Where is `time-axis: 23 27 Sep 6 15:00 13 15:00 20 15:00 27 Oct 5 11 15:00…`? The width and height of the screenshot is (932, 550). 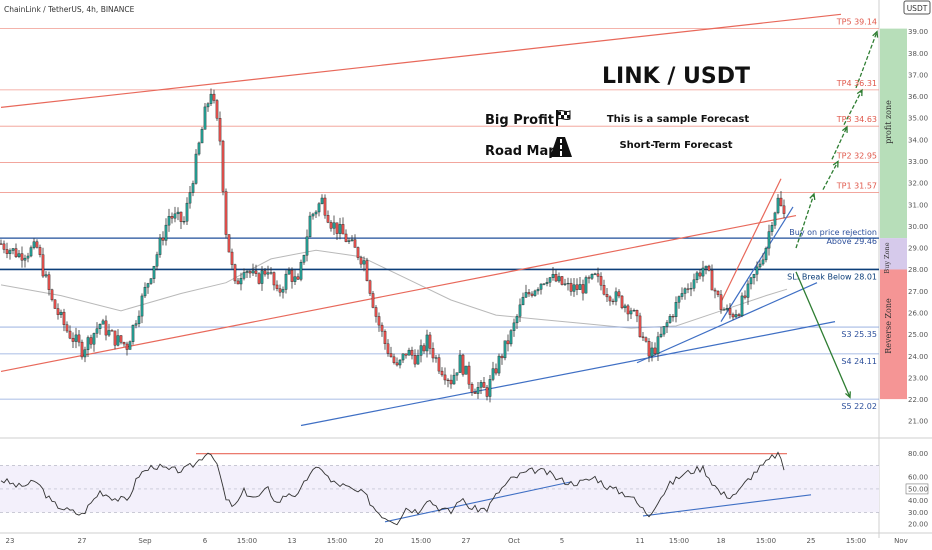 time-axis: 23 27 Sep 6 15:00 13 15:00 20 15:00 27 Oct 5 11 15:00… is located at coordinates (469, 541).